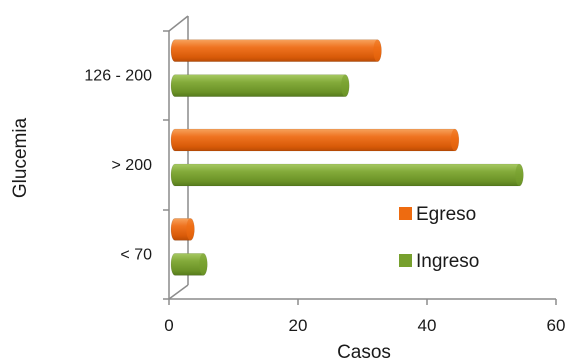 The width and height of the screenshot is (570, 363). Describe the element at coordinates (168, 325) in the screenshot. I see `x-tick-label: 0` at that location.